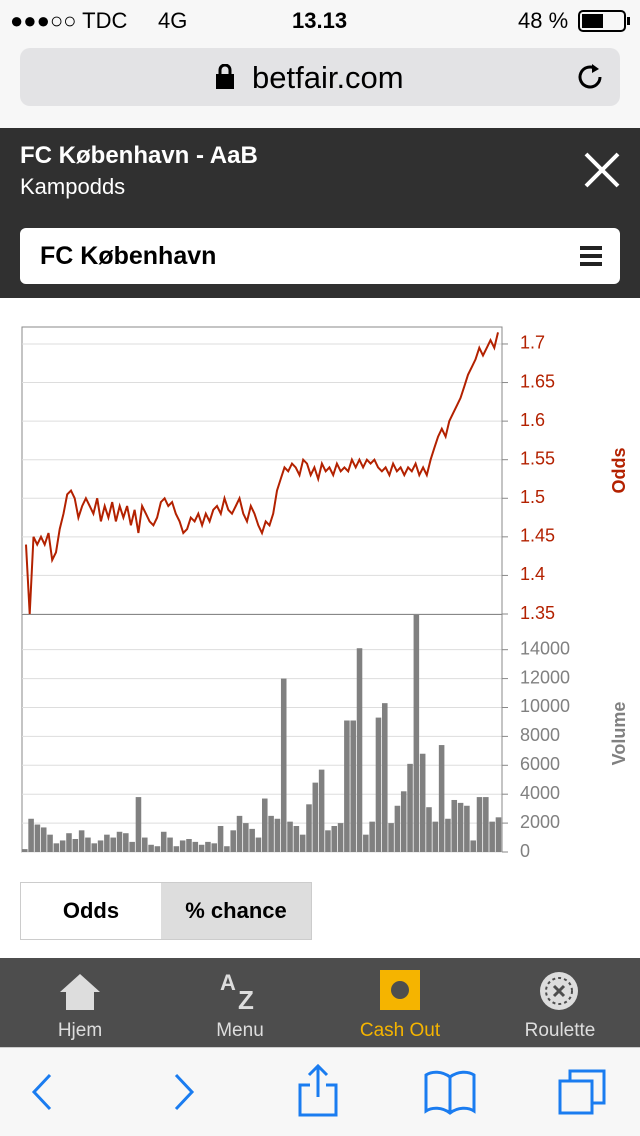 The width and height of the screenshot is (640, 1136). What do you see at coordinates (80, 992) in the screenshot?
I see `home-icon` at bounding box center [80, 992].